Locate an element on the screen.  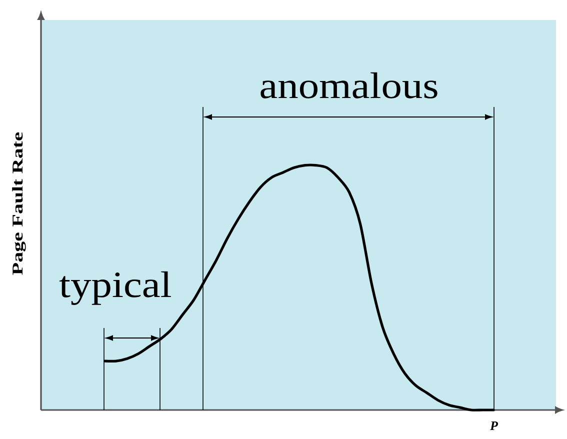
y-axis-title: Page Fault Rate is located at coordinates (19, 203).